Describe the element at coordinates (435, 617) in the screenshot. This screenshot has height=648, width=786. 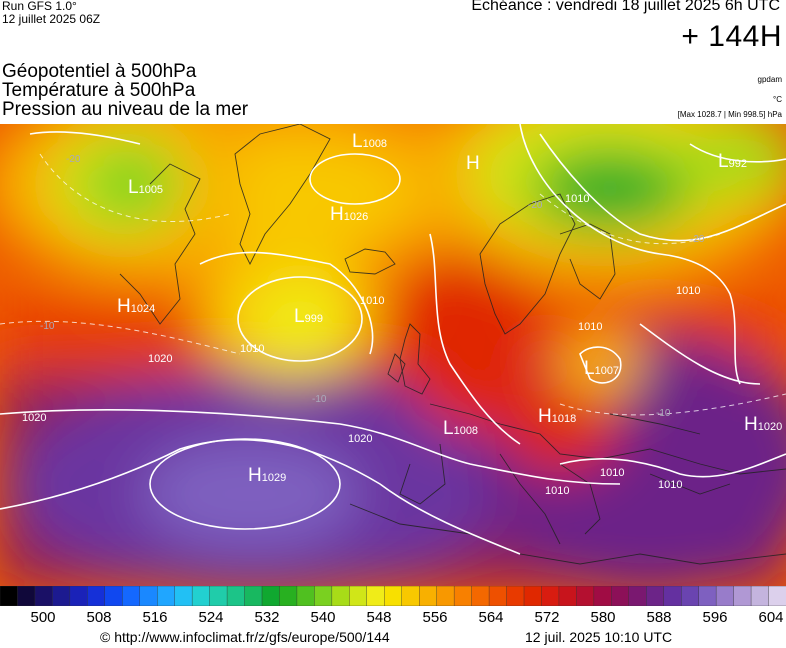
I see `color-scale-tick: 556` at that location.